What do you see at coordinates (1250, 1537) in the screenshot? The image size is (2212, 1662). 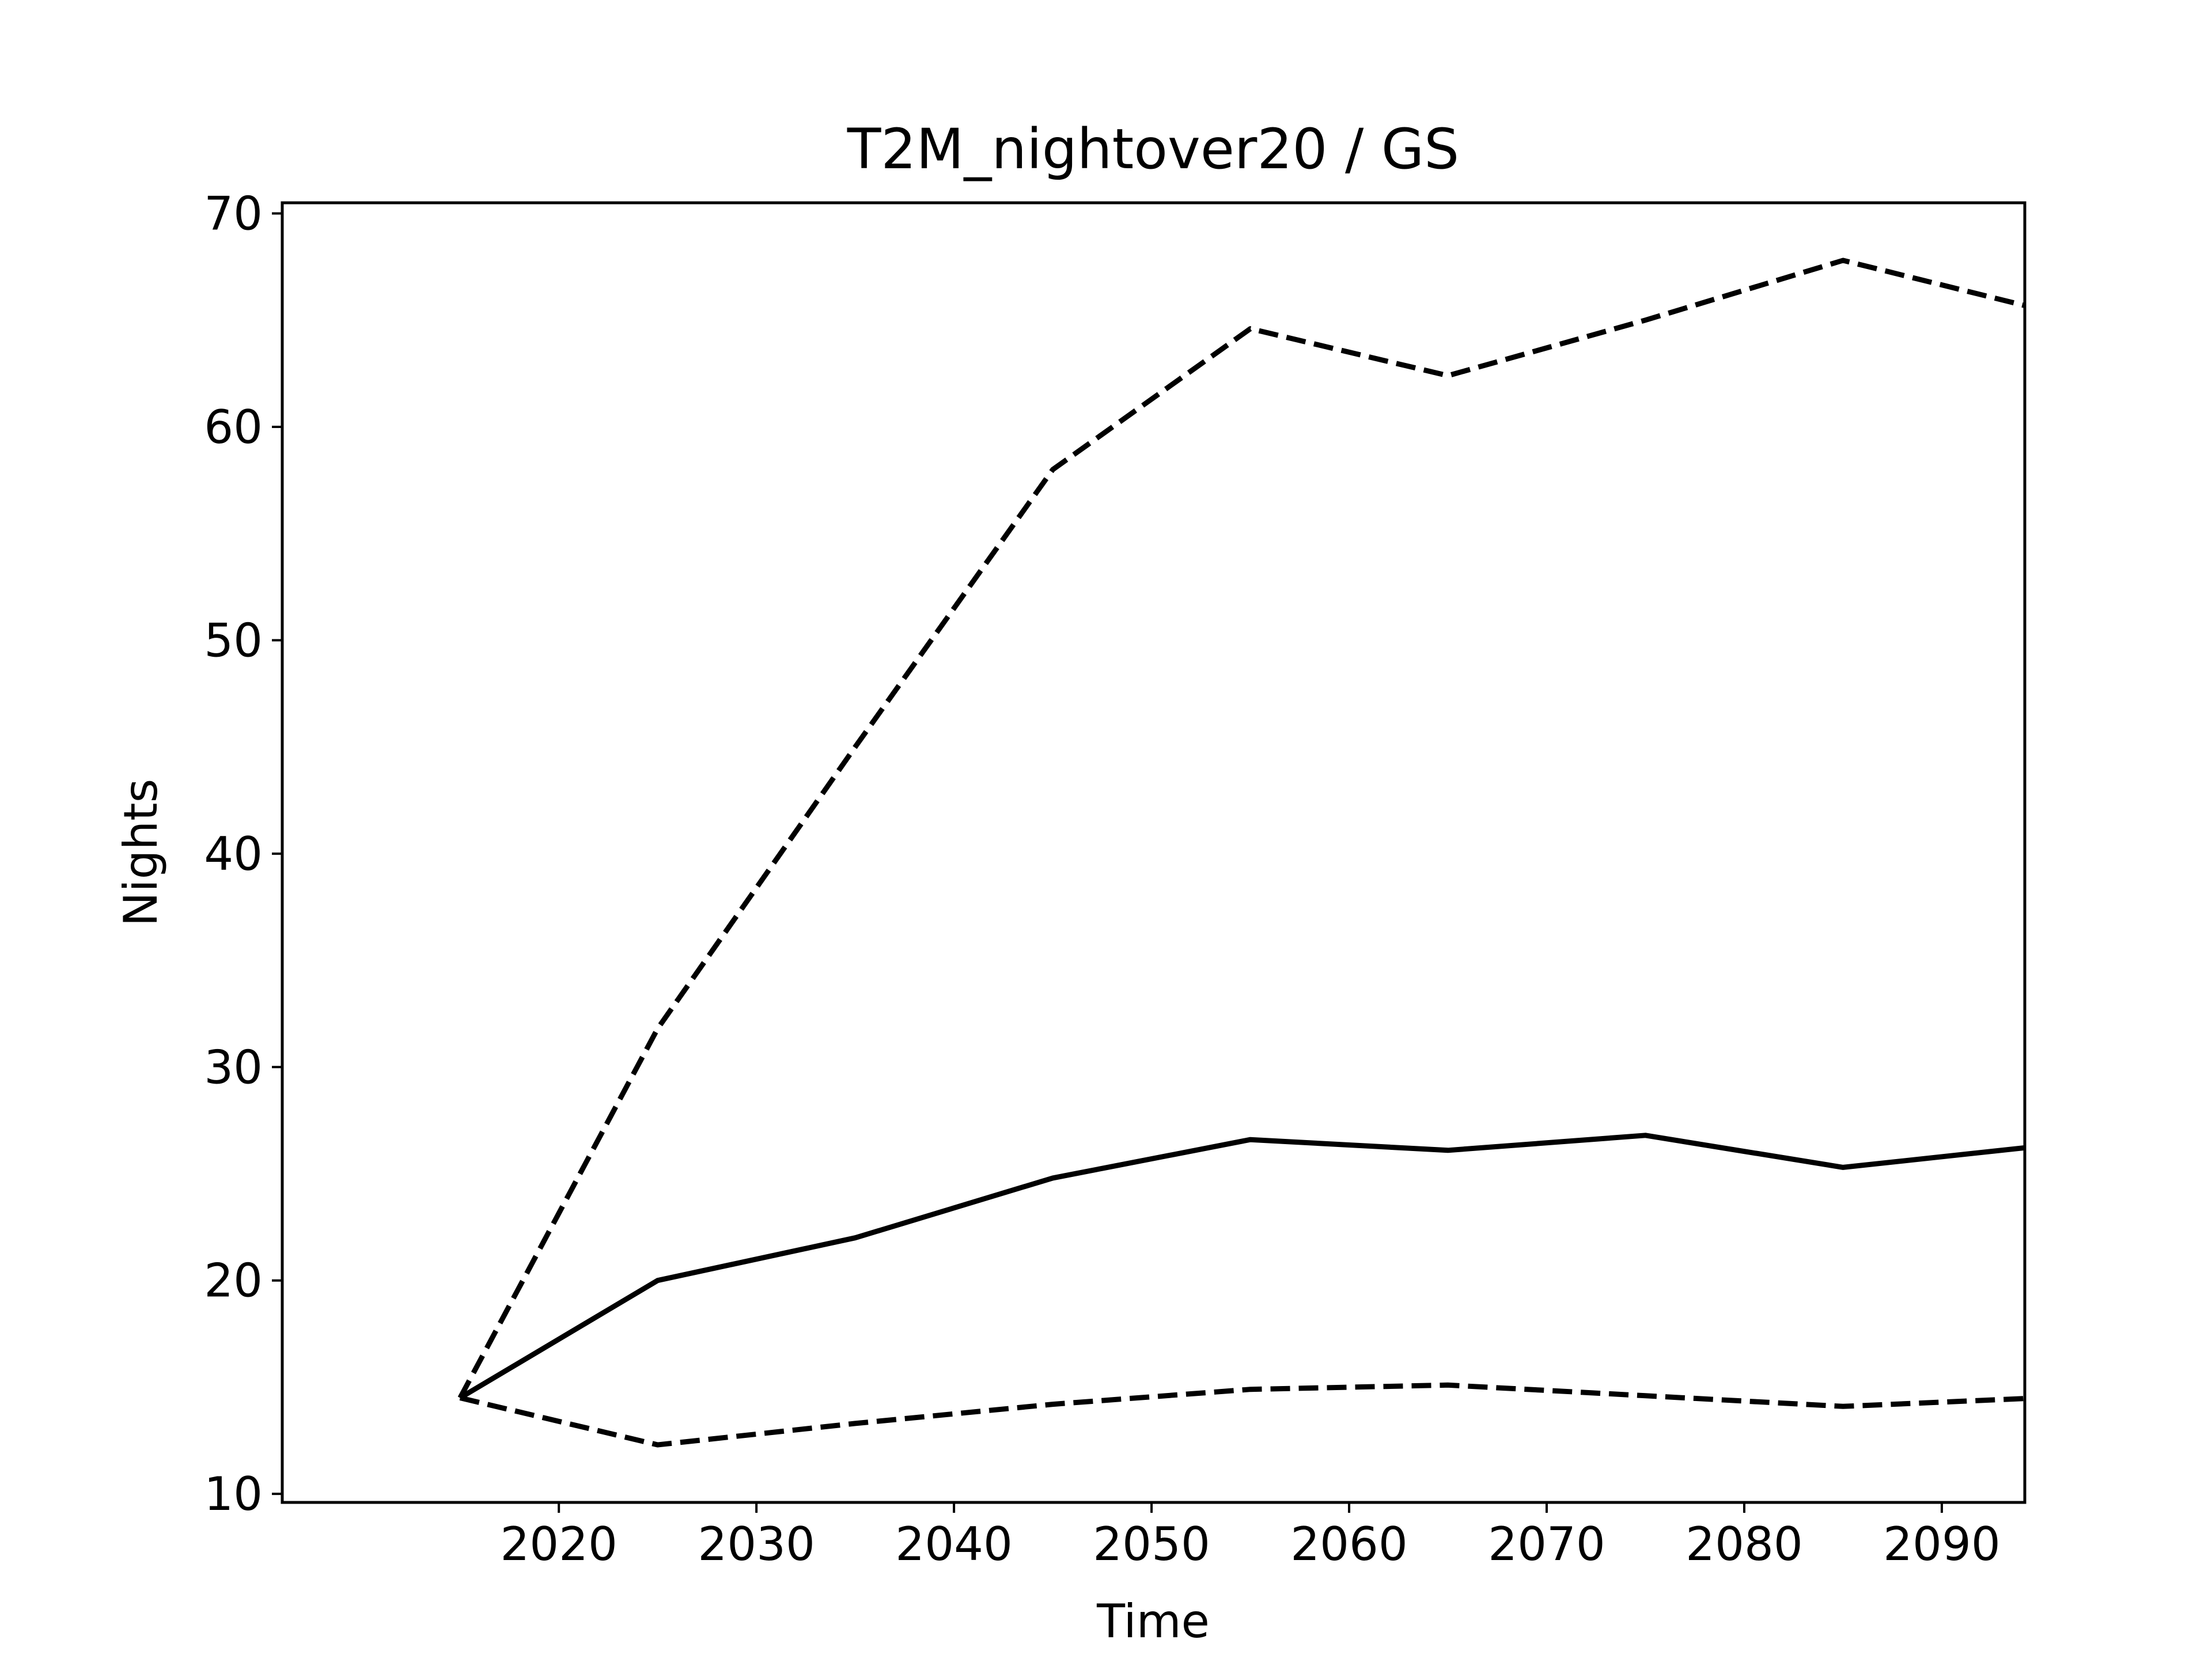 I see `x-axis: 2020 2030 2040 2050 2060 2070 2080 2090` at bounding box center [1250, 1537].